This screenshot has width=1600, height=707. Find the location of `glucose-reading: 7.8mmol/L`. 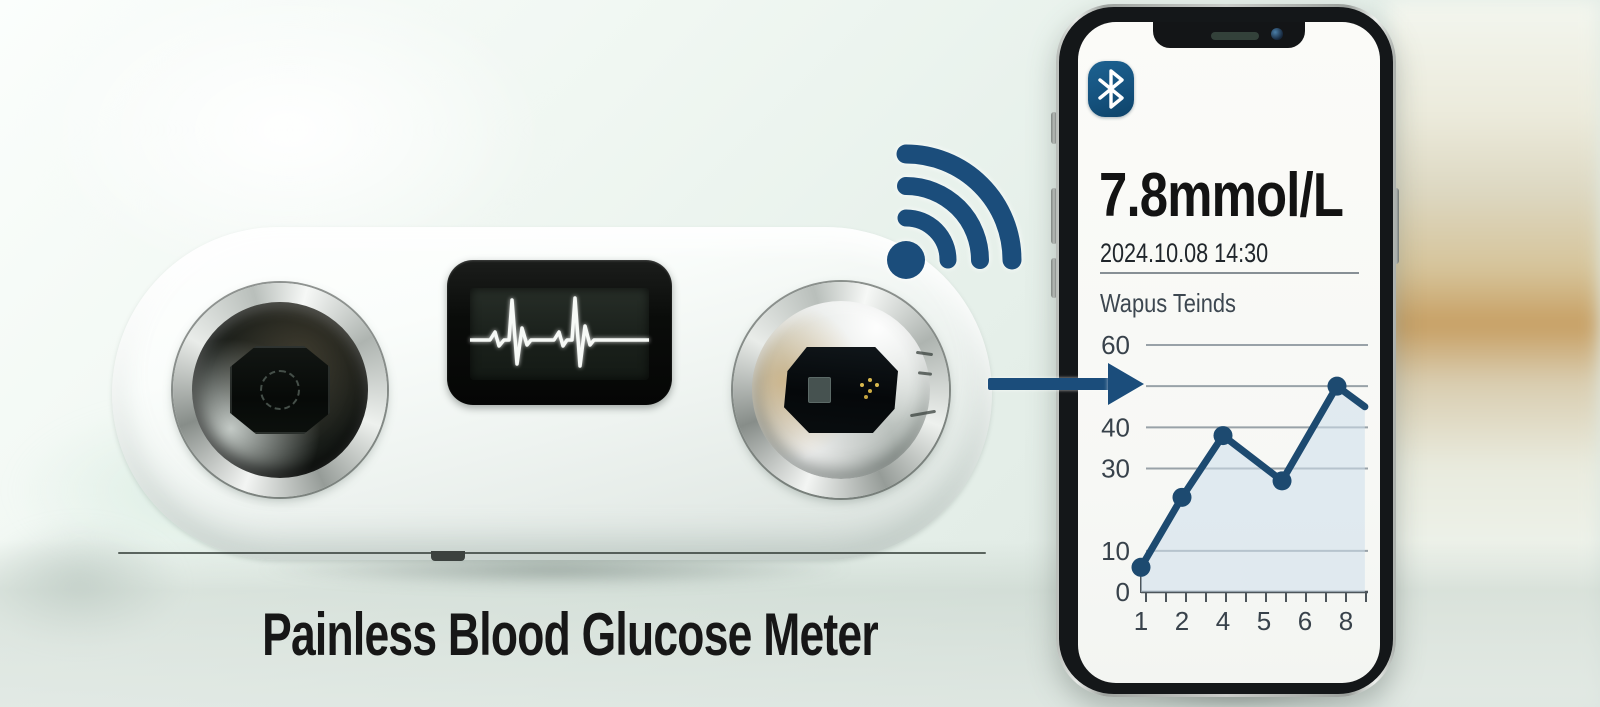

glucose-reading: 7.8mmol/L is located at coordinates (1221, 195).